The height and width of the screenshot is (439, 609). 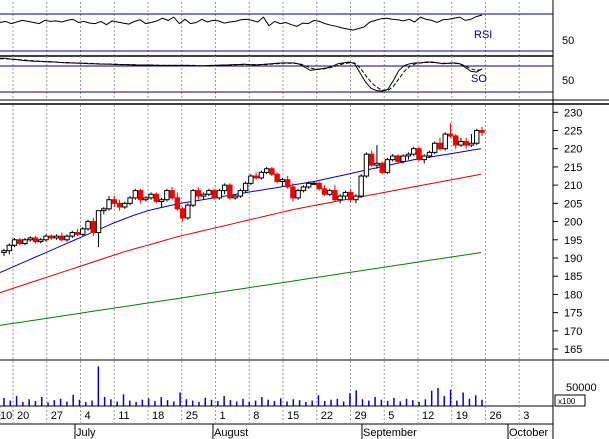 I want to click on price-tick-label-205: 205, so click(x=573, y=204).